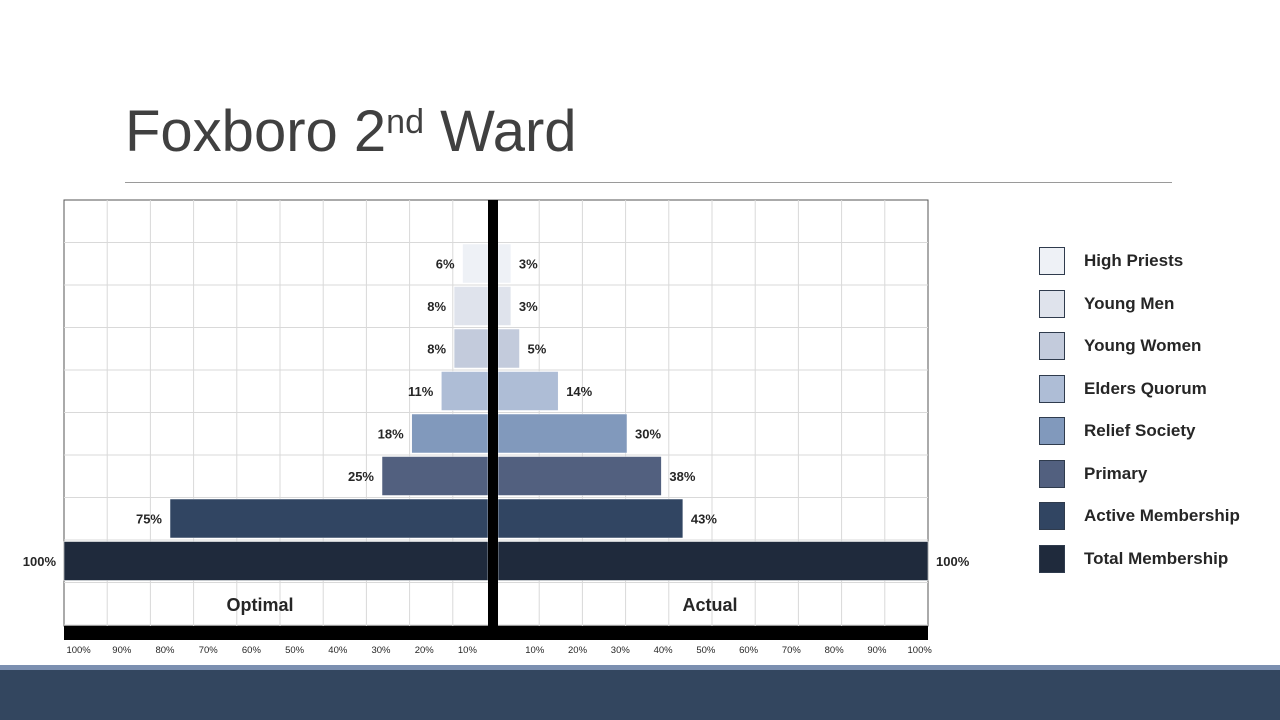 This screenshot has width=1280, height=720. What do you see at coordinates (500, 131) in the screenshot?
I see `title-tail: Ward` at bounding box center [500, 131].